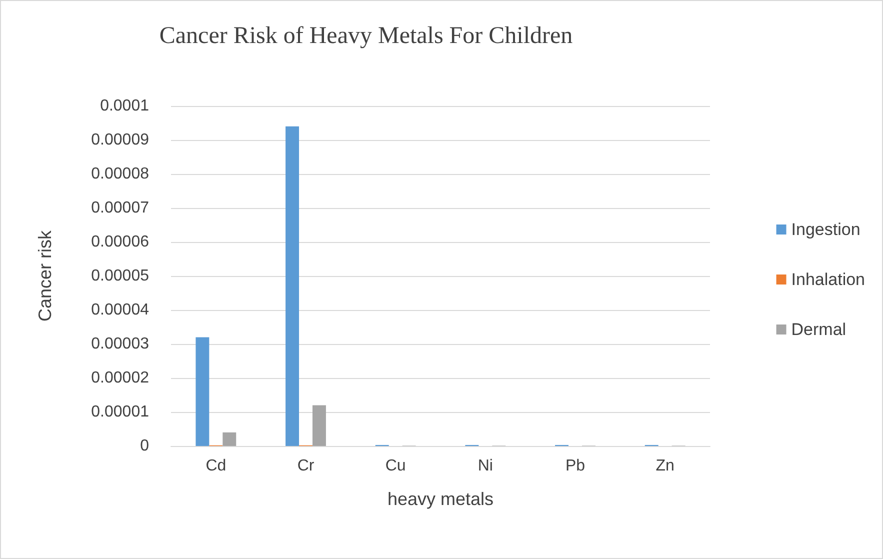 The height and width of the screenshot is (559, 883). Describe the element at coordinates (125, 106) in the screenshot. I see `y-tick-label: 0.0001` at that location.